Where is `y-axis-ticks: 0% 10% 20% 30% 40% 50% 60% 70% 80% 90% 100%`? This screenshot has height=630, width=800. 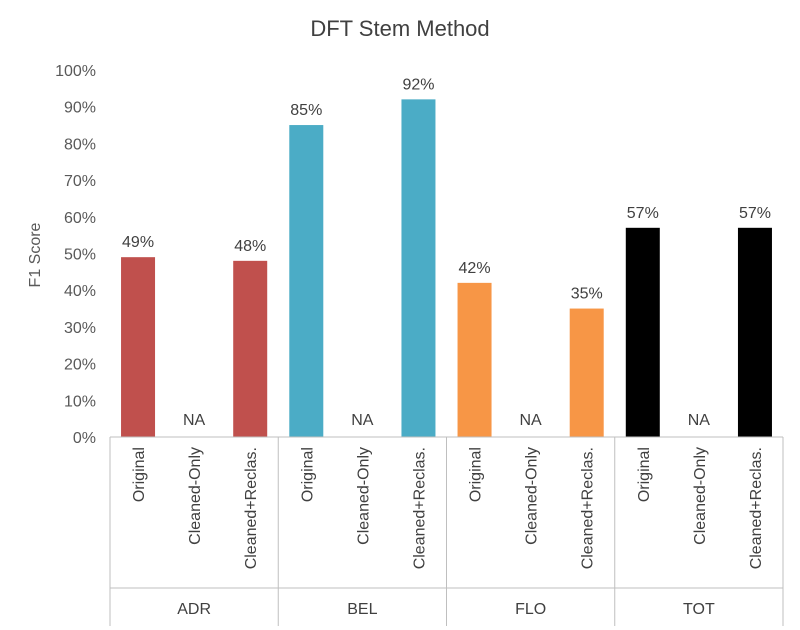 y-axis-ticks: 0% 10% 20% 30% 40% 50% 60% 70% 80% 90% 100% is located at coordinates (75, 255).